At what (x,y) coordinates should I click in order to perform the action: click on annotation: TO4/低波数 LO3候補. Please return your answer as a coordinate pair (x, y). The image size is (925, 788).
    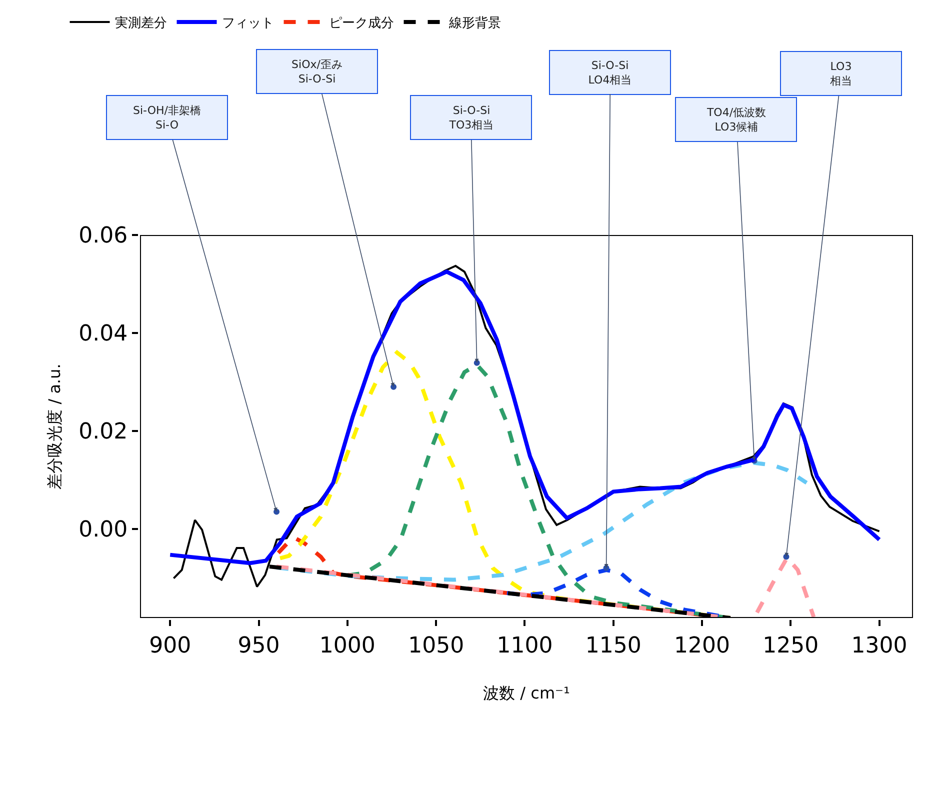
    Looking at the image, I should click on (736, 120).